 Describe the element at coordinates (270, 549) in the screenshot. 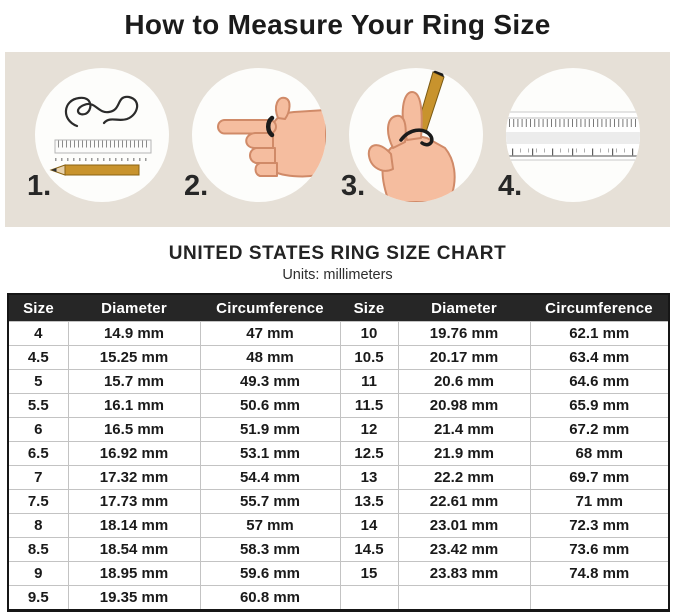

I see `table-cell: 58.3 mm` at that location.